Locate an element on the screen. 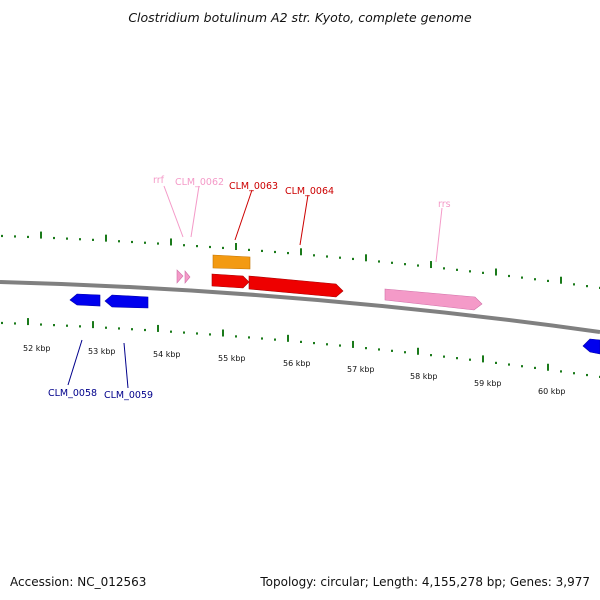  scale-label: 57 kbp is located at coordinates (361, 369).